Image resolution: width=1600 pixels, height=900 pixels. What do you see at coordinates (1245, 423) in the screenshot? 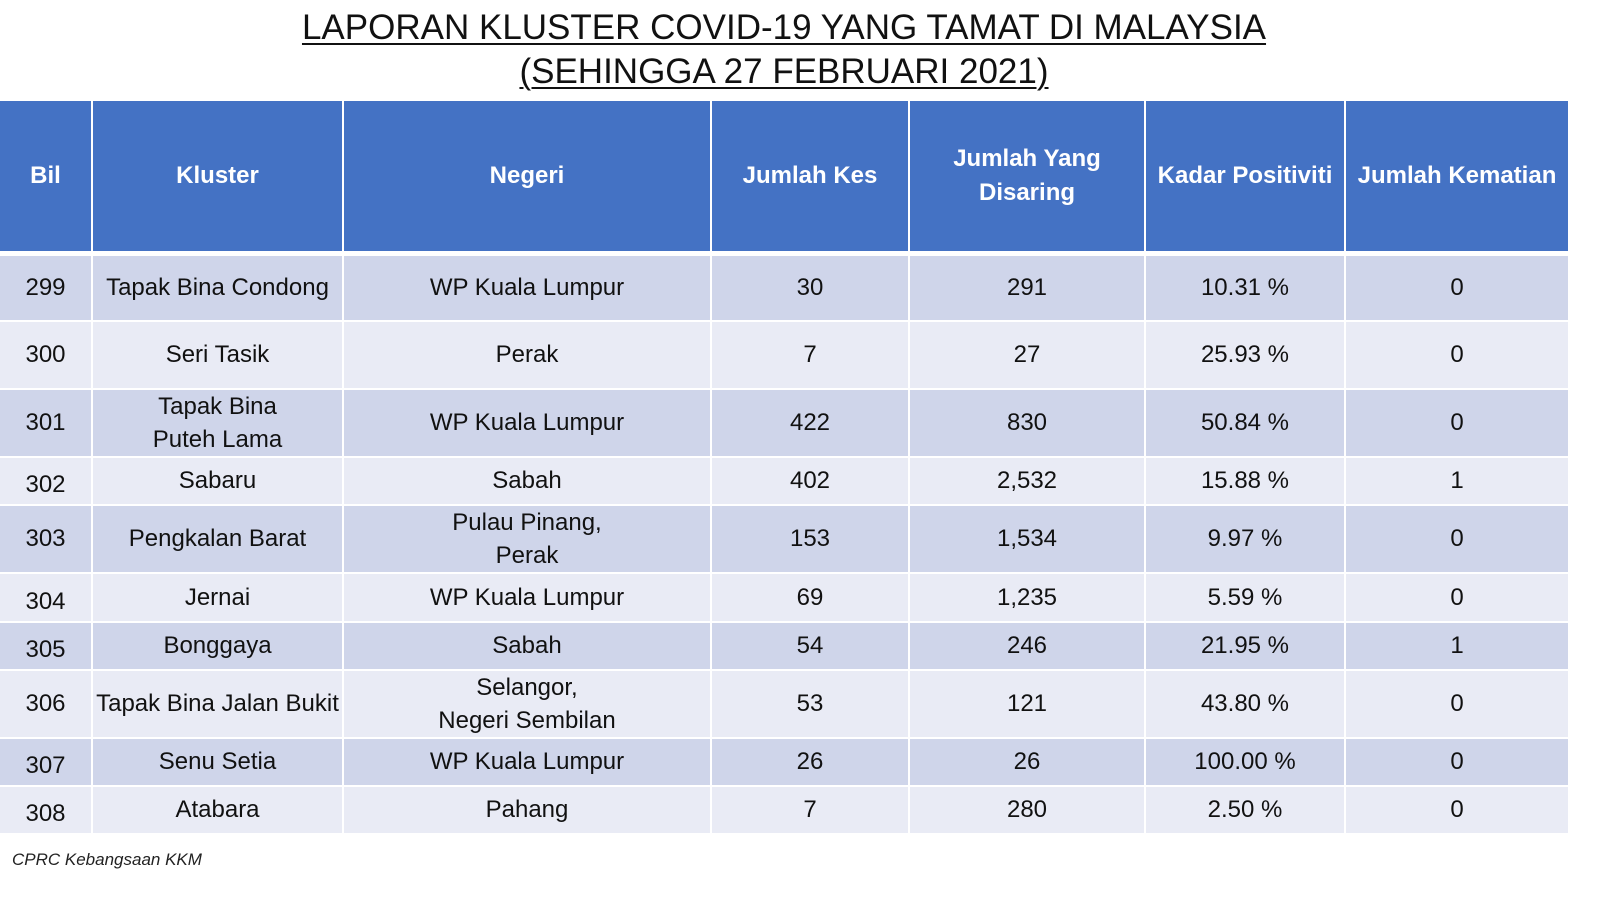
I see `cell-positiviti: 50.84 %` at bounding box center [1245, 423].